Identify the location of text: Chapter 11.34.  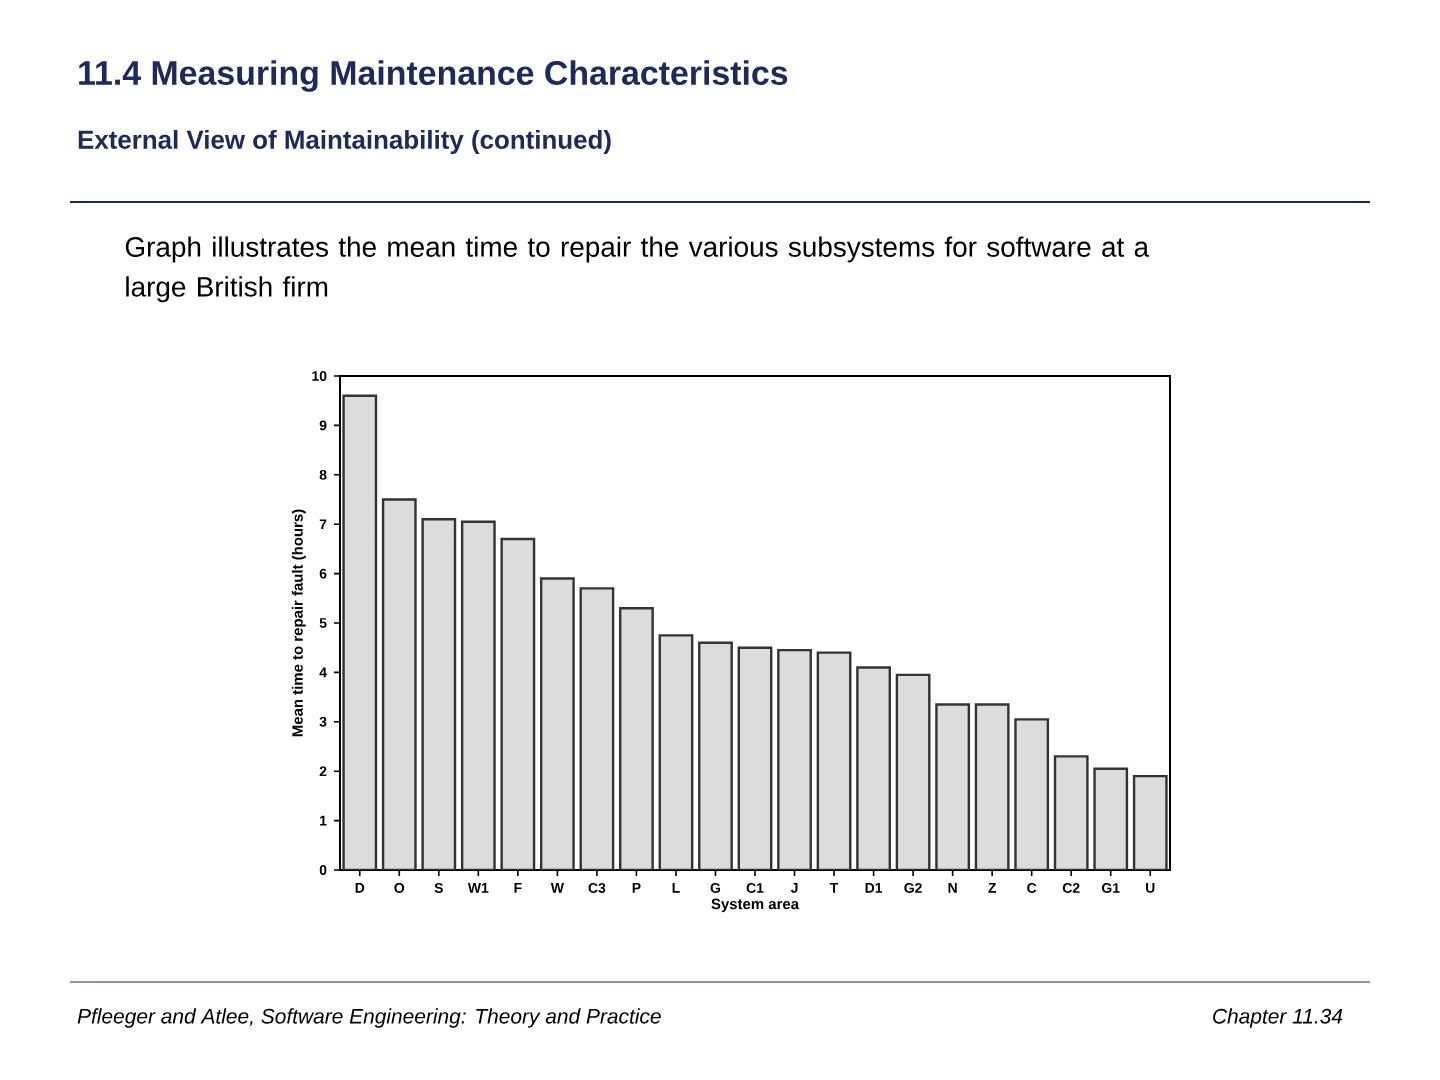
(1278, 1018).